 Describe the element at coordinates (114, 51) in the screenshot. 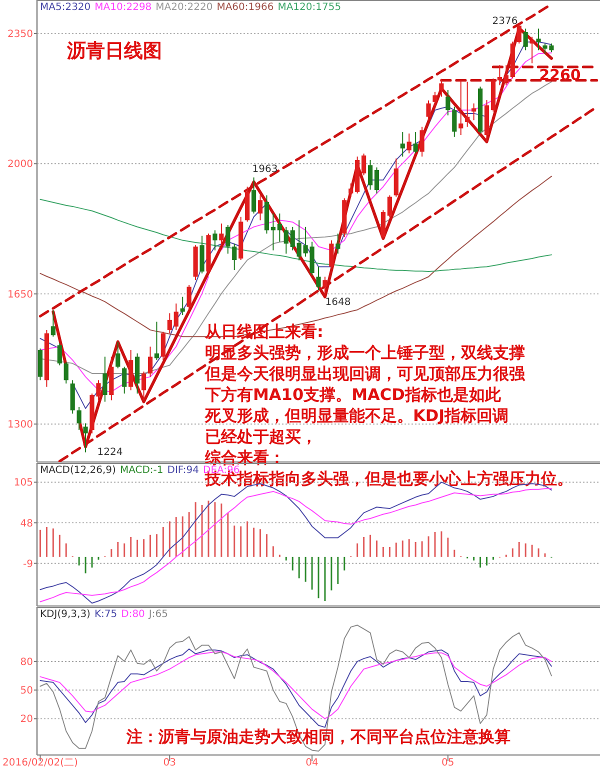

I see `text: 沥青日线图` at that location.